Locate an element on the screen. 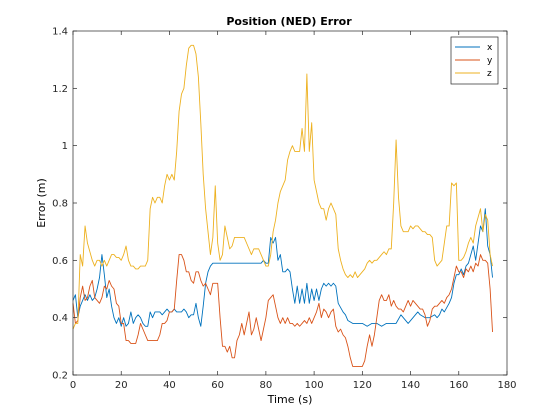  y-tick-label: 0.4 is located at coordinates (60, 318).